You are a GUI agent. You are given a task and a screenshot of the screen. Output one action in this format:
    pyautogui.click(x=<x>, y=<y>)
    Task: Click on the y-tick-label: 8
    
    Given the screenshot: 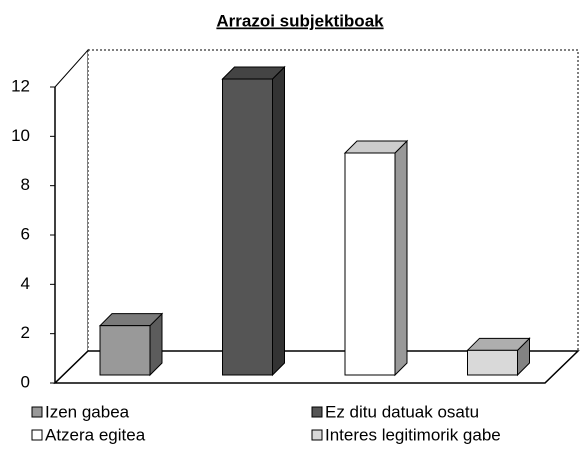 What is the action you would take?
    pyautogui.click(x=25, y=184)
    